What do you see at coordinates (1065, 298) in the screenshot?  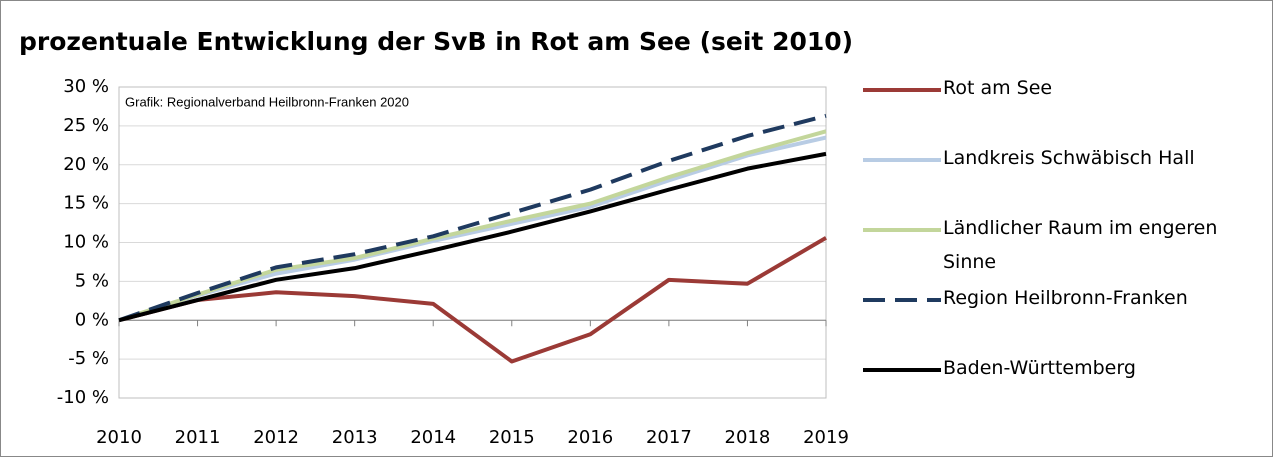 I see `legend-label: Region Heilbronn-Franken` at bounding box center [1065, 298].